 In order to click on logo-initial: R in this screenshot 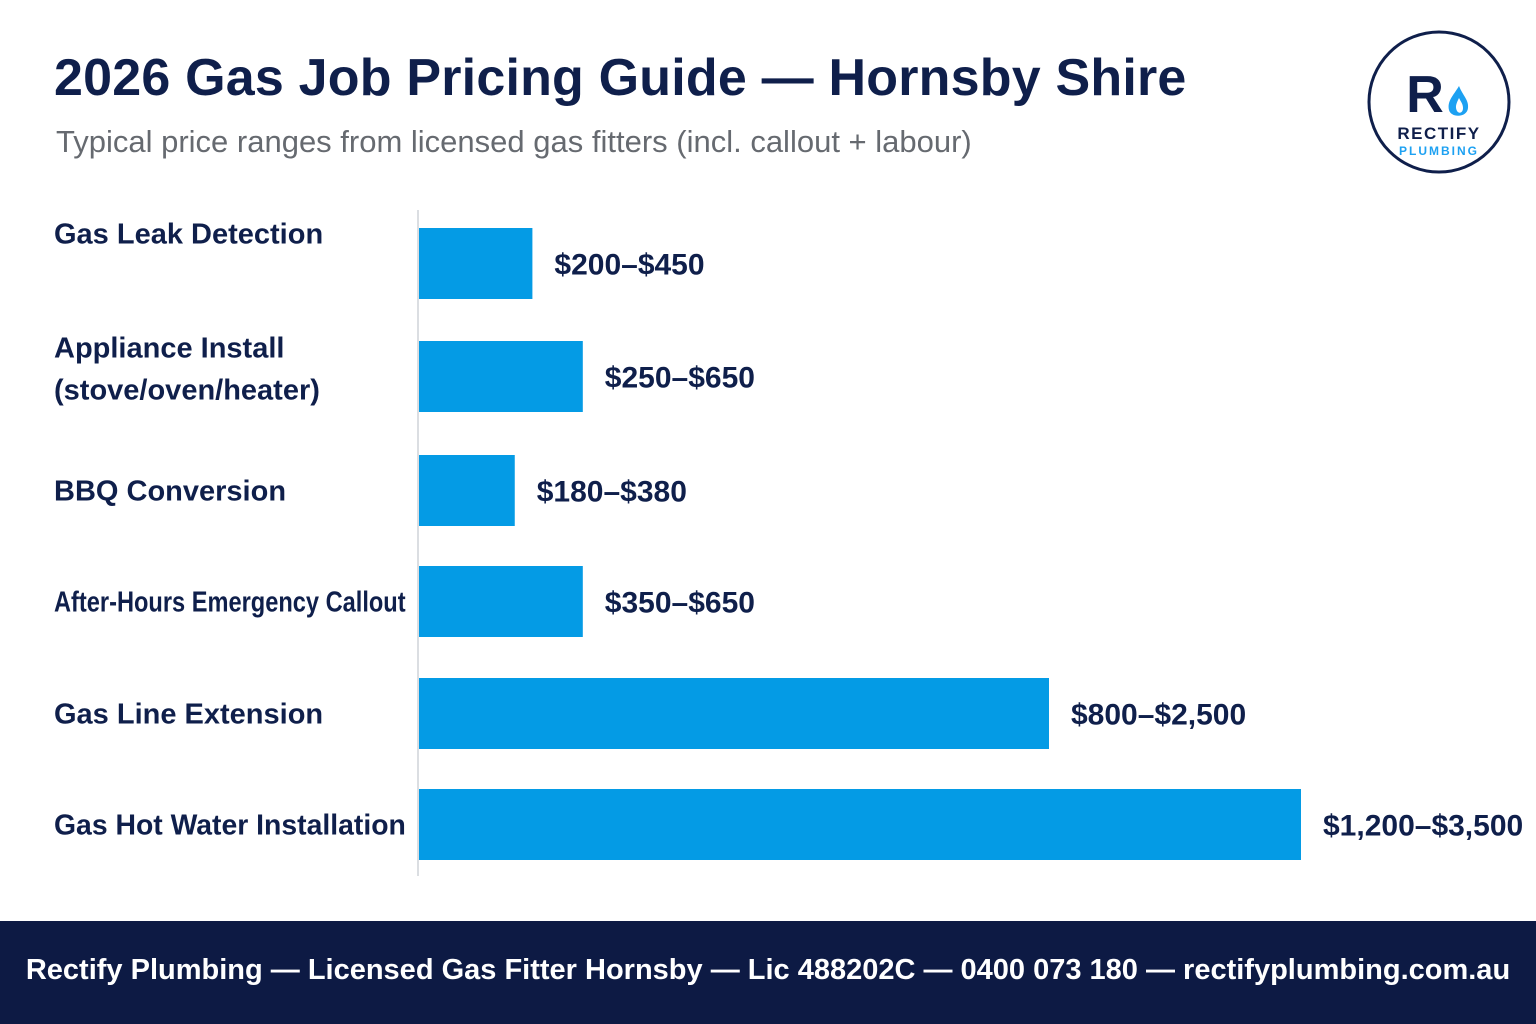, I will do `click(1425, 95)`.